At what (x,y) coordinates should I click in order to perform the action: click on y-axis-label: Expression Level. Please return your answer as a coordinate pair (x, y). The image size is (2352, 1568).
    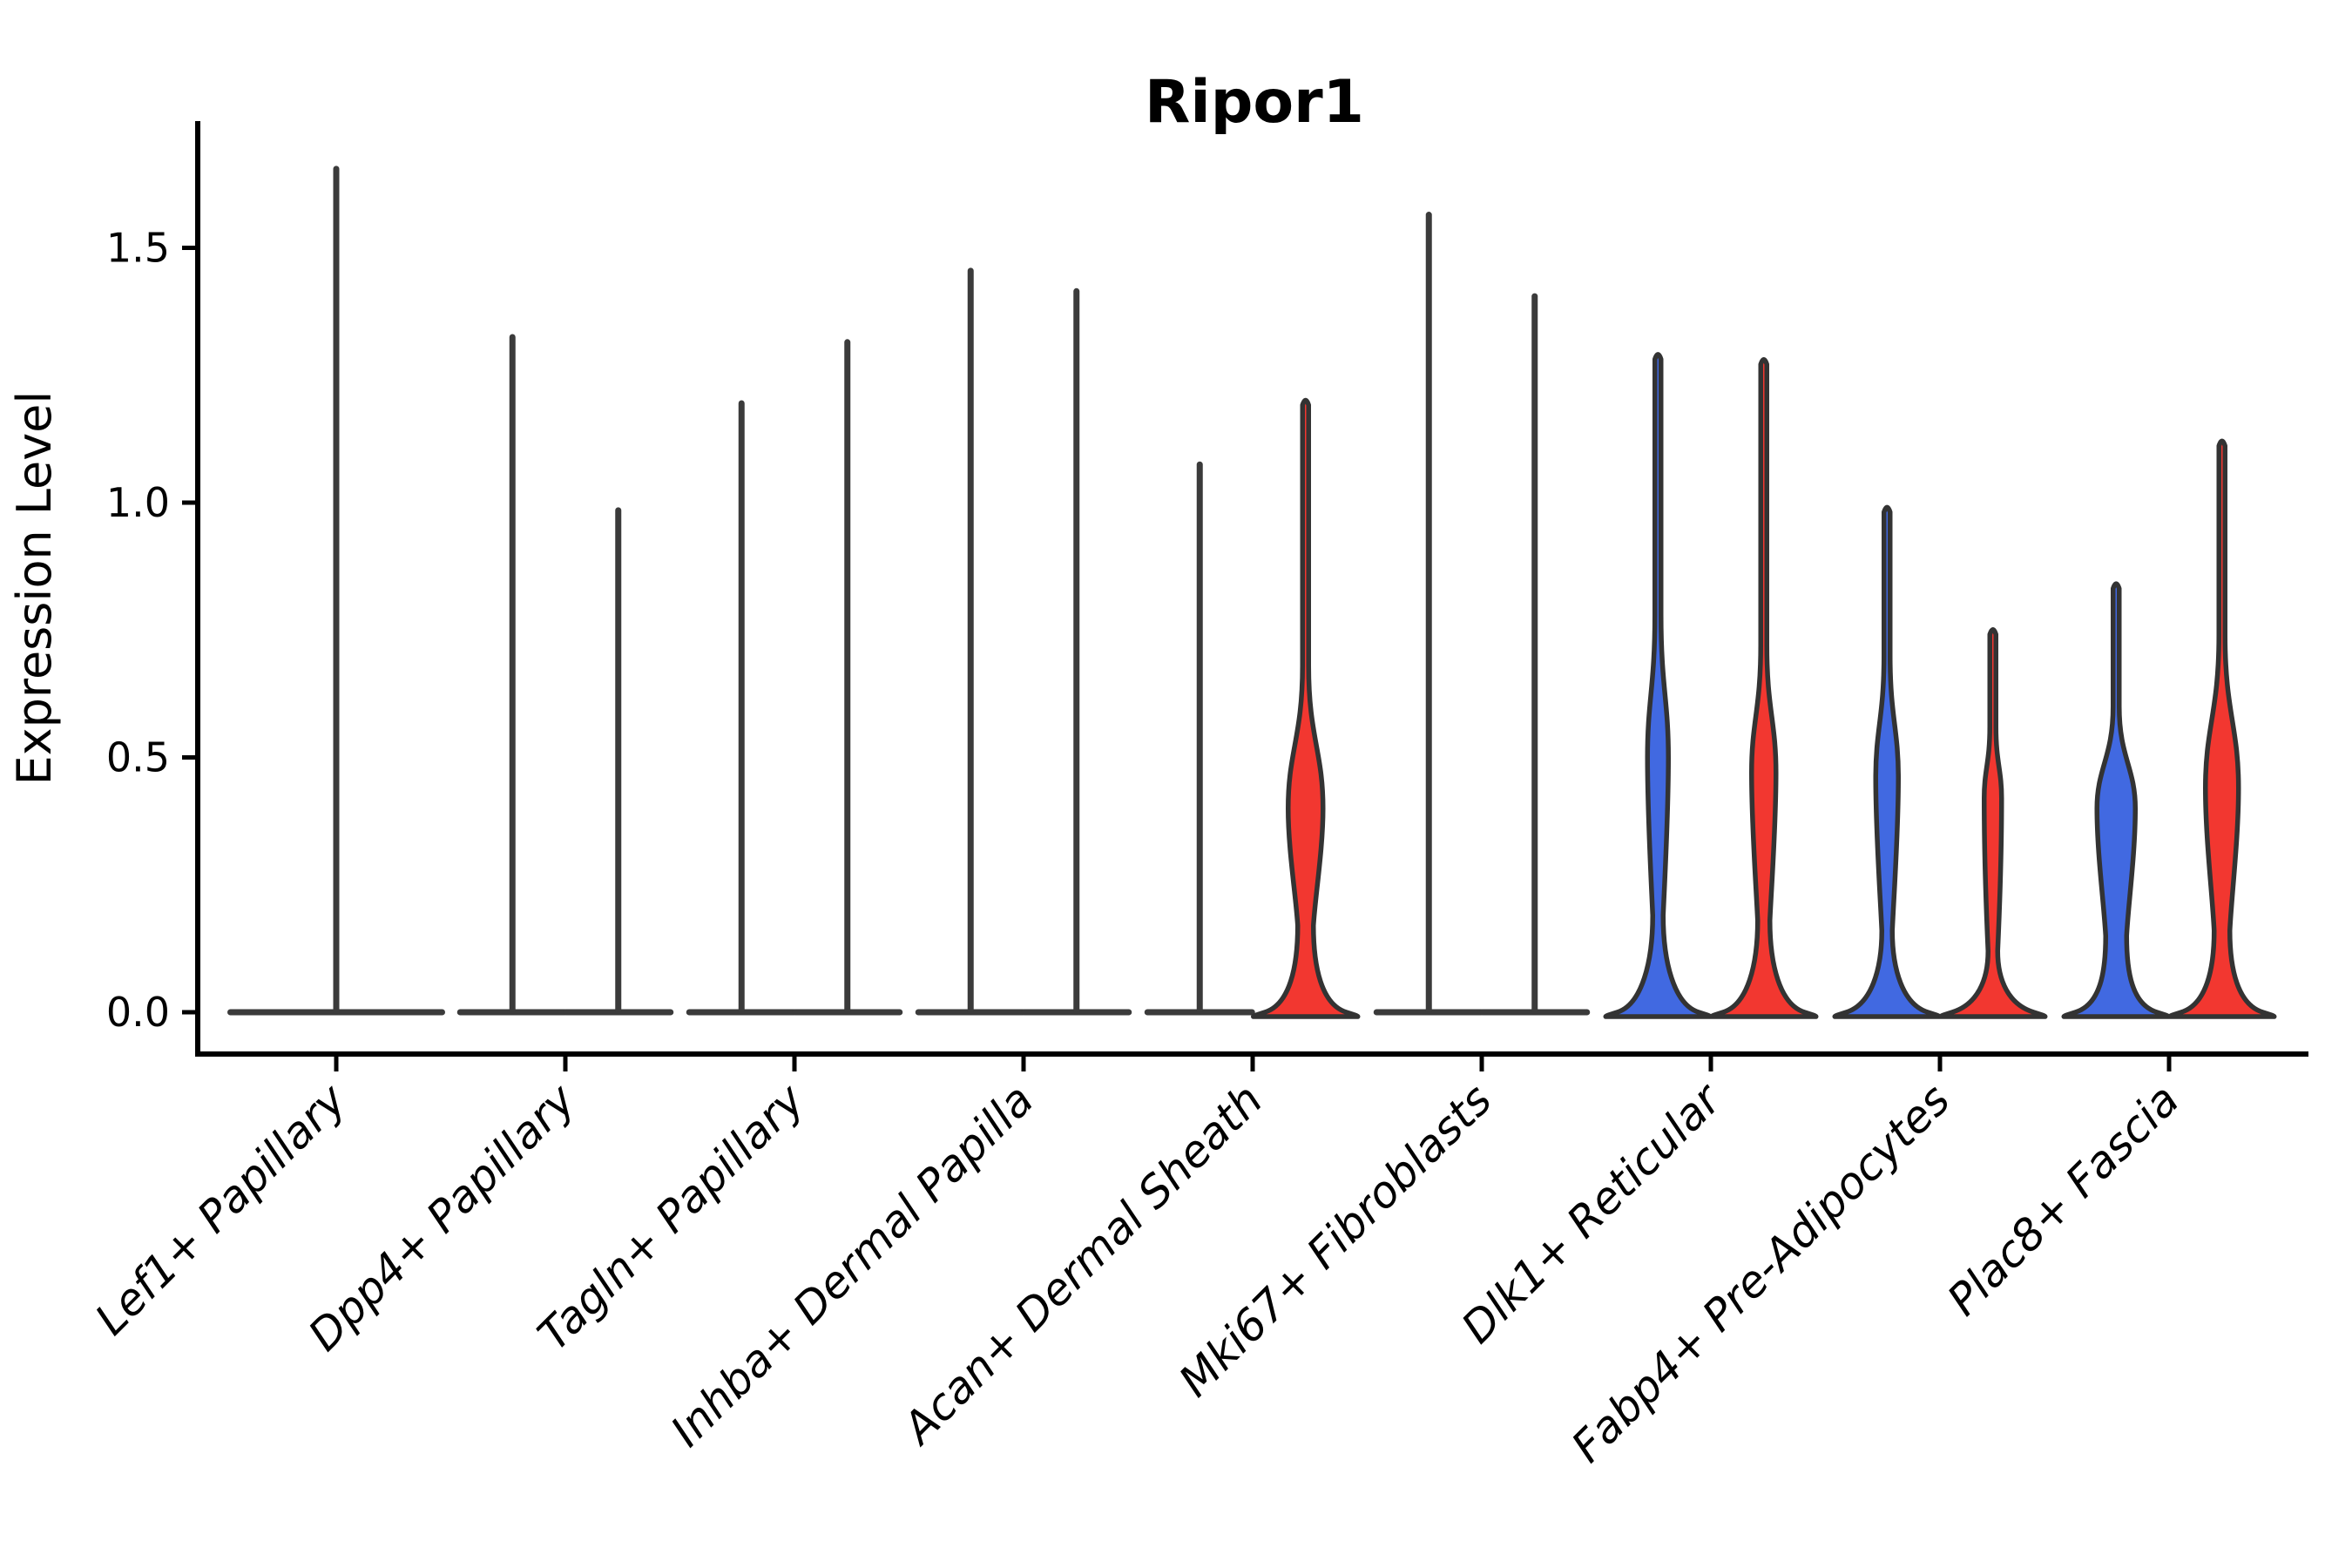
    Looking at the image, I should click on (34, 588).